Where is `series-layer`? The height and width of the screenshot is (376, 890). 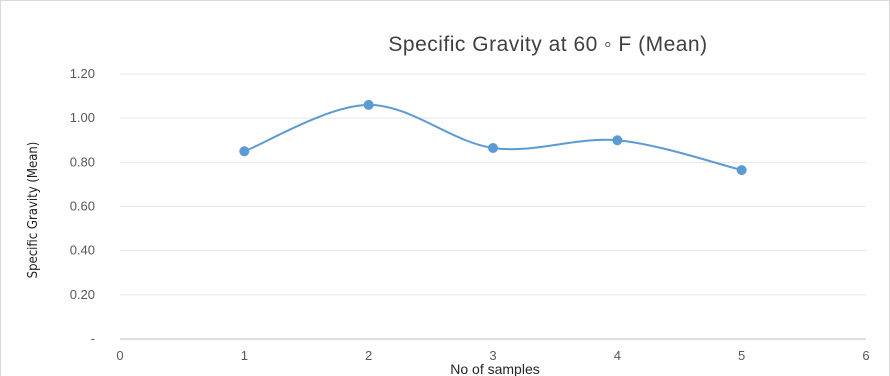 series-layer is located at coordinates (493, 137).